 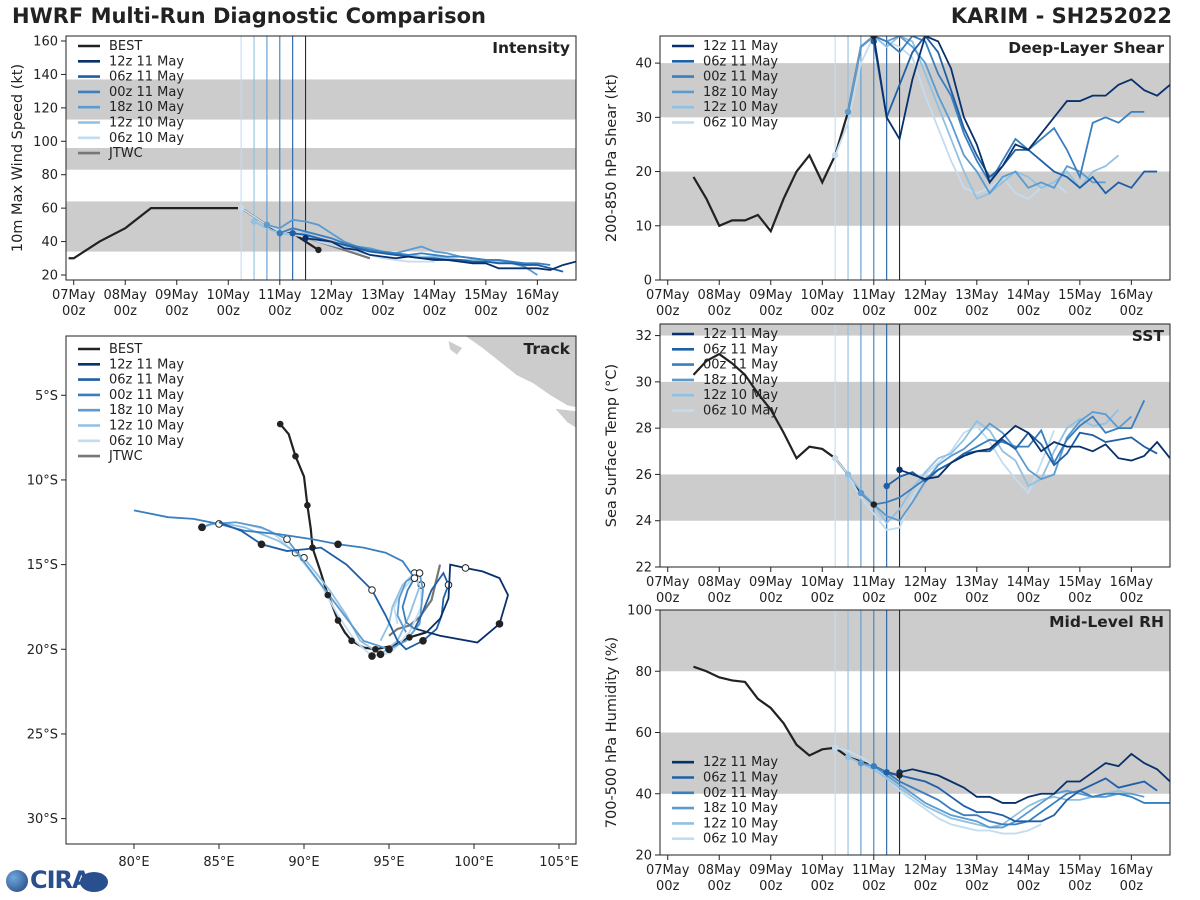 What do you see at coordinates (45, 42) in the screenshot?
I see `y-tick-label: 160` at bounding box center [45, 42].